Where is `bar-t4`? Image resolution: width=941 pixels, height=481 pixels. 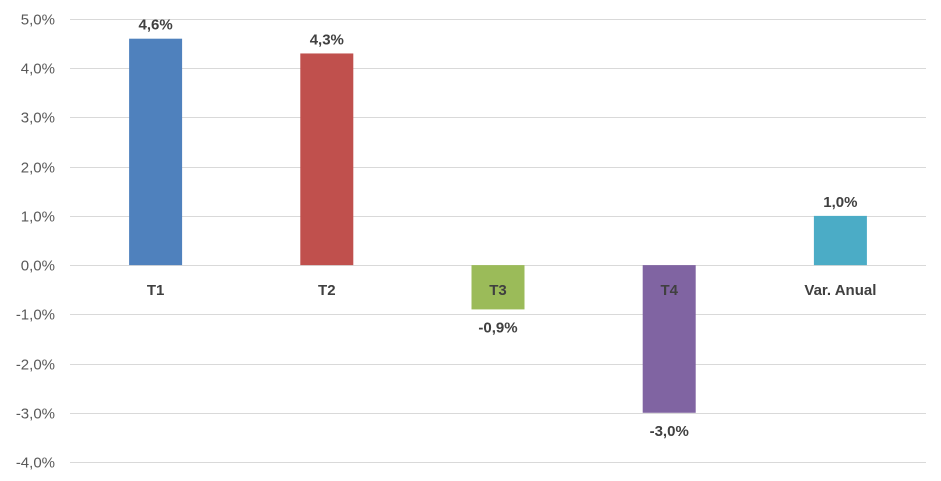
bar-t4 is located at coordinates (669, 339).